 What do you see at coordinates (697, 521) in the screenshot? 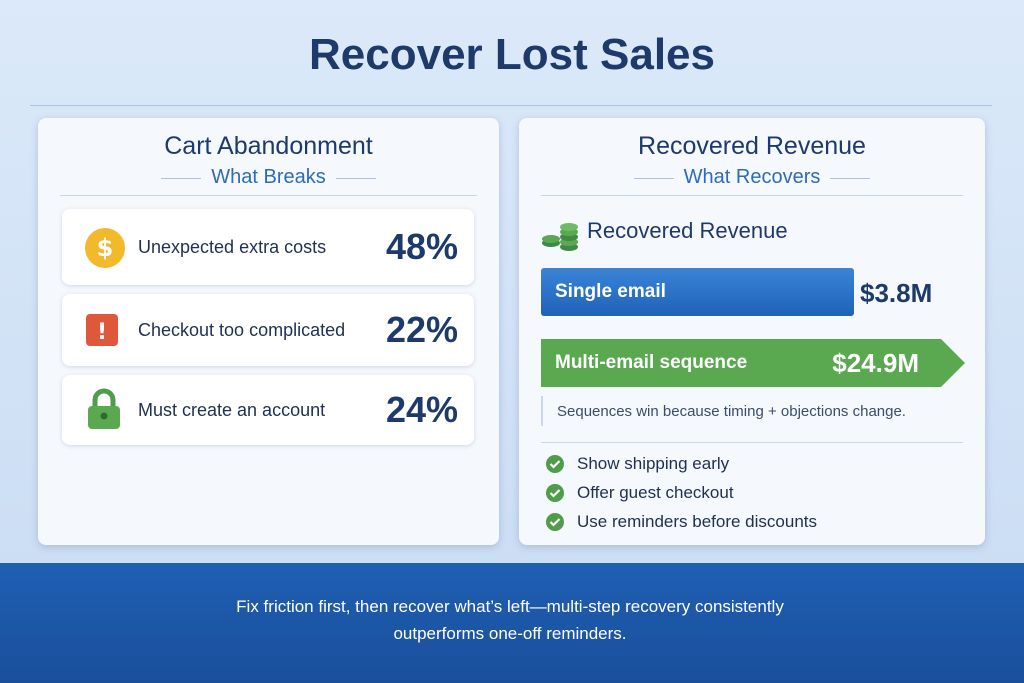
I see `check-text: Use reminders before discounts` at bounding box center [697, 521].